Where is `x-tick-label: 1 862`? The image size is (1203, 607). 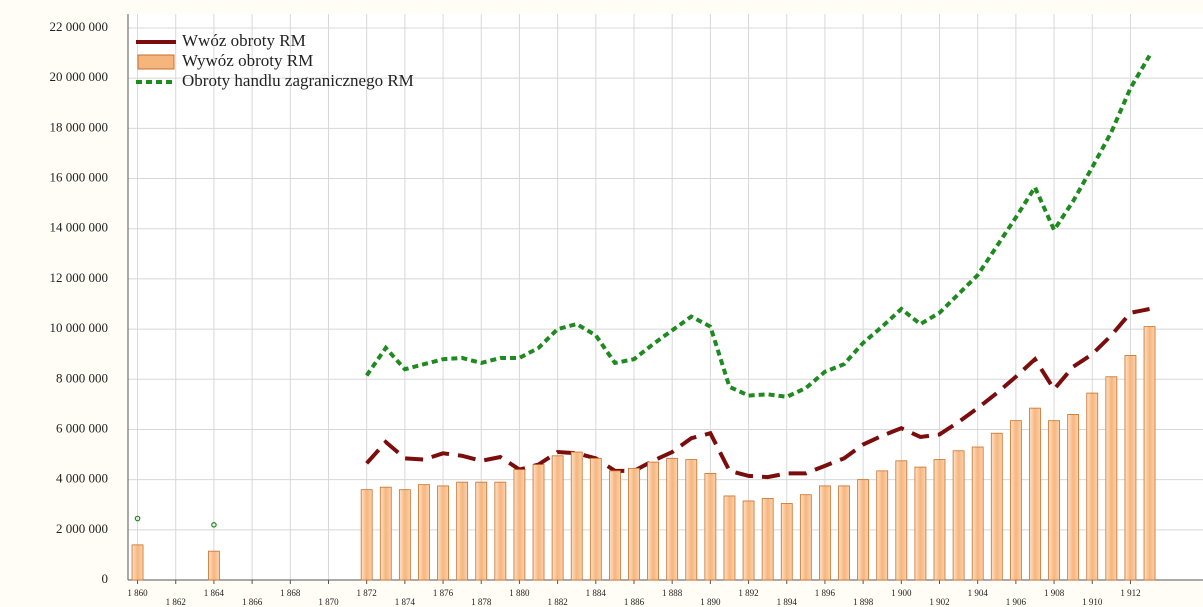 x-tick-label: 1 862 is located at coordinates (176, 602).